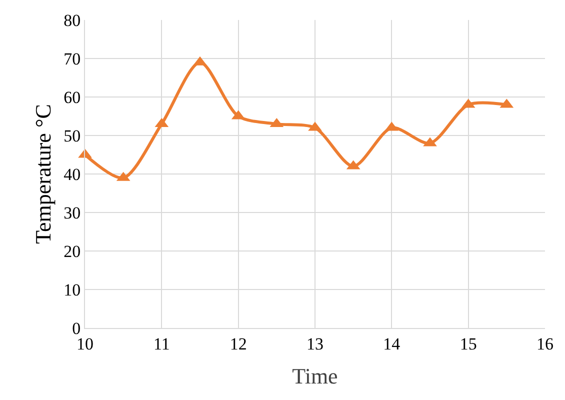  What do you see at coordinates (468, 344) in the screenshot?
I see `x-tick-label: 15` at bounding box center [468, 344].